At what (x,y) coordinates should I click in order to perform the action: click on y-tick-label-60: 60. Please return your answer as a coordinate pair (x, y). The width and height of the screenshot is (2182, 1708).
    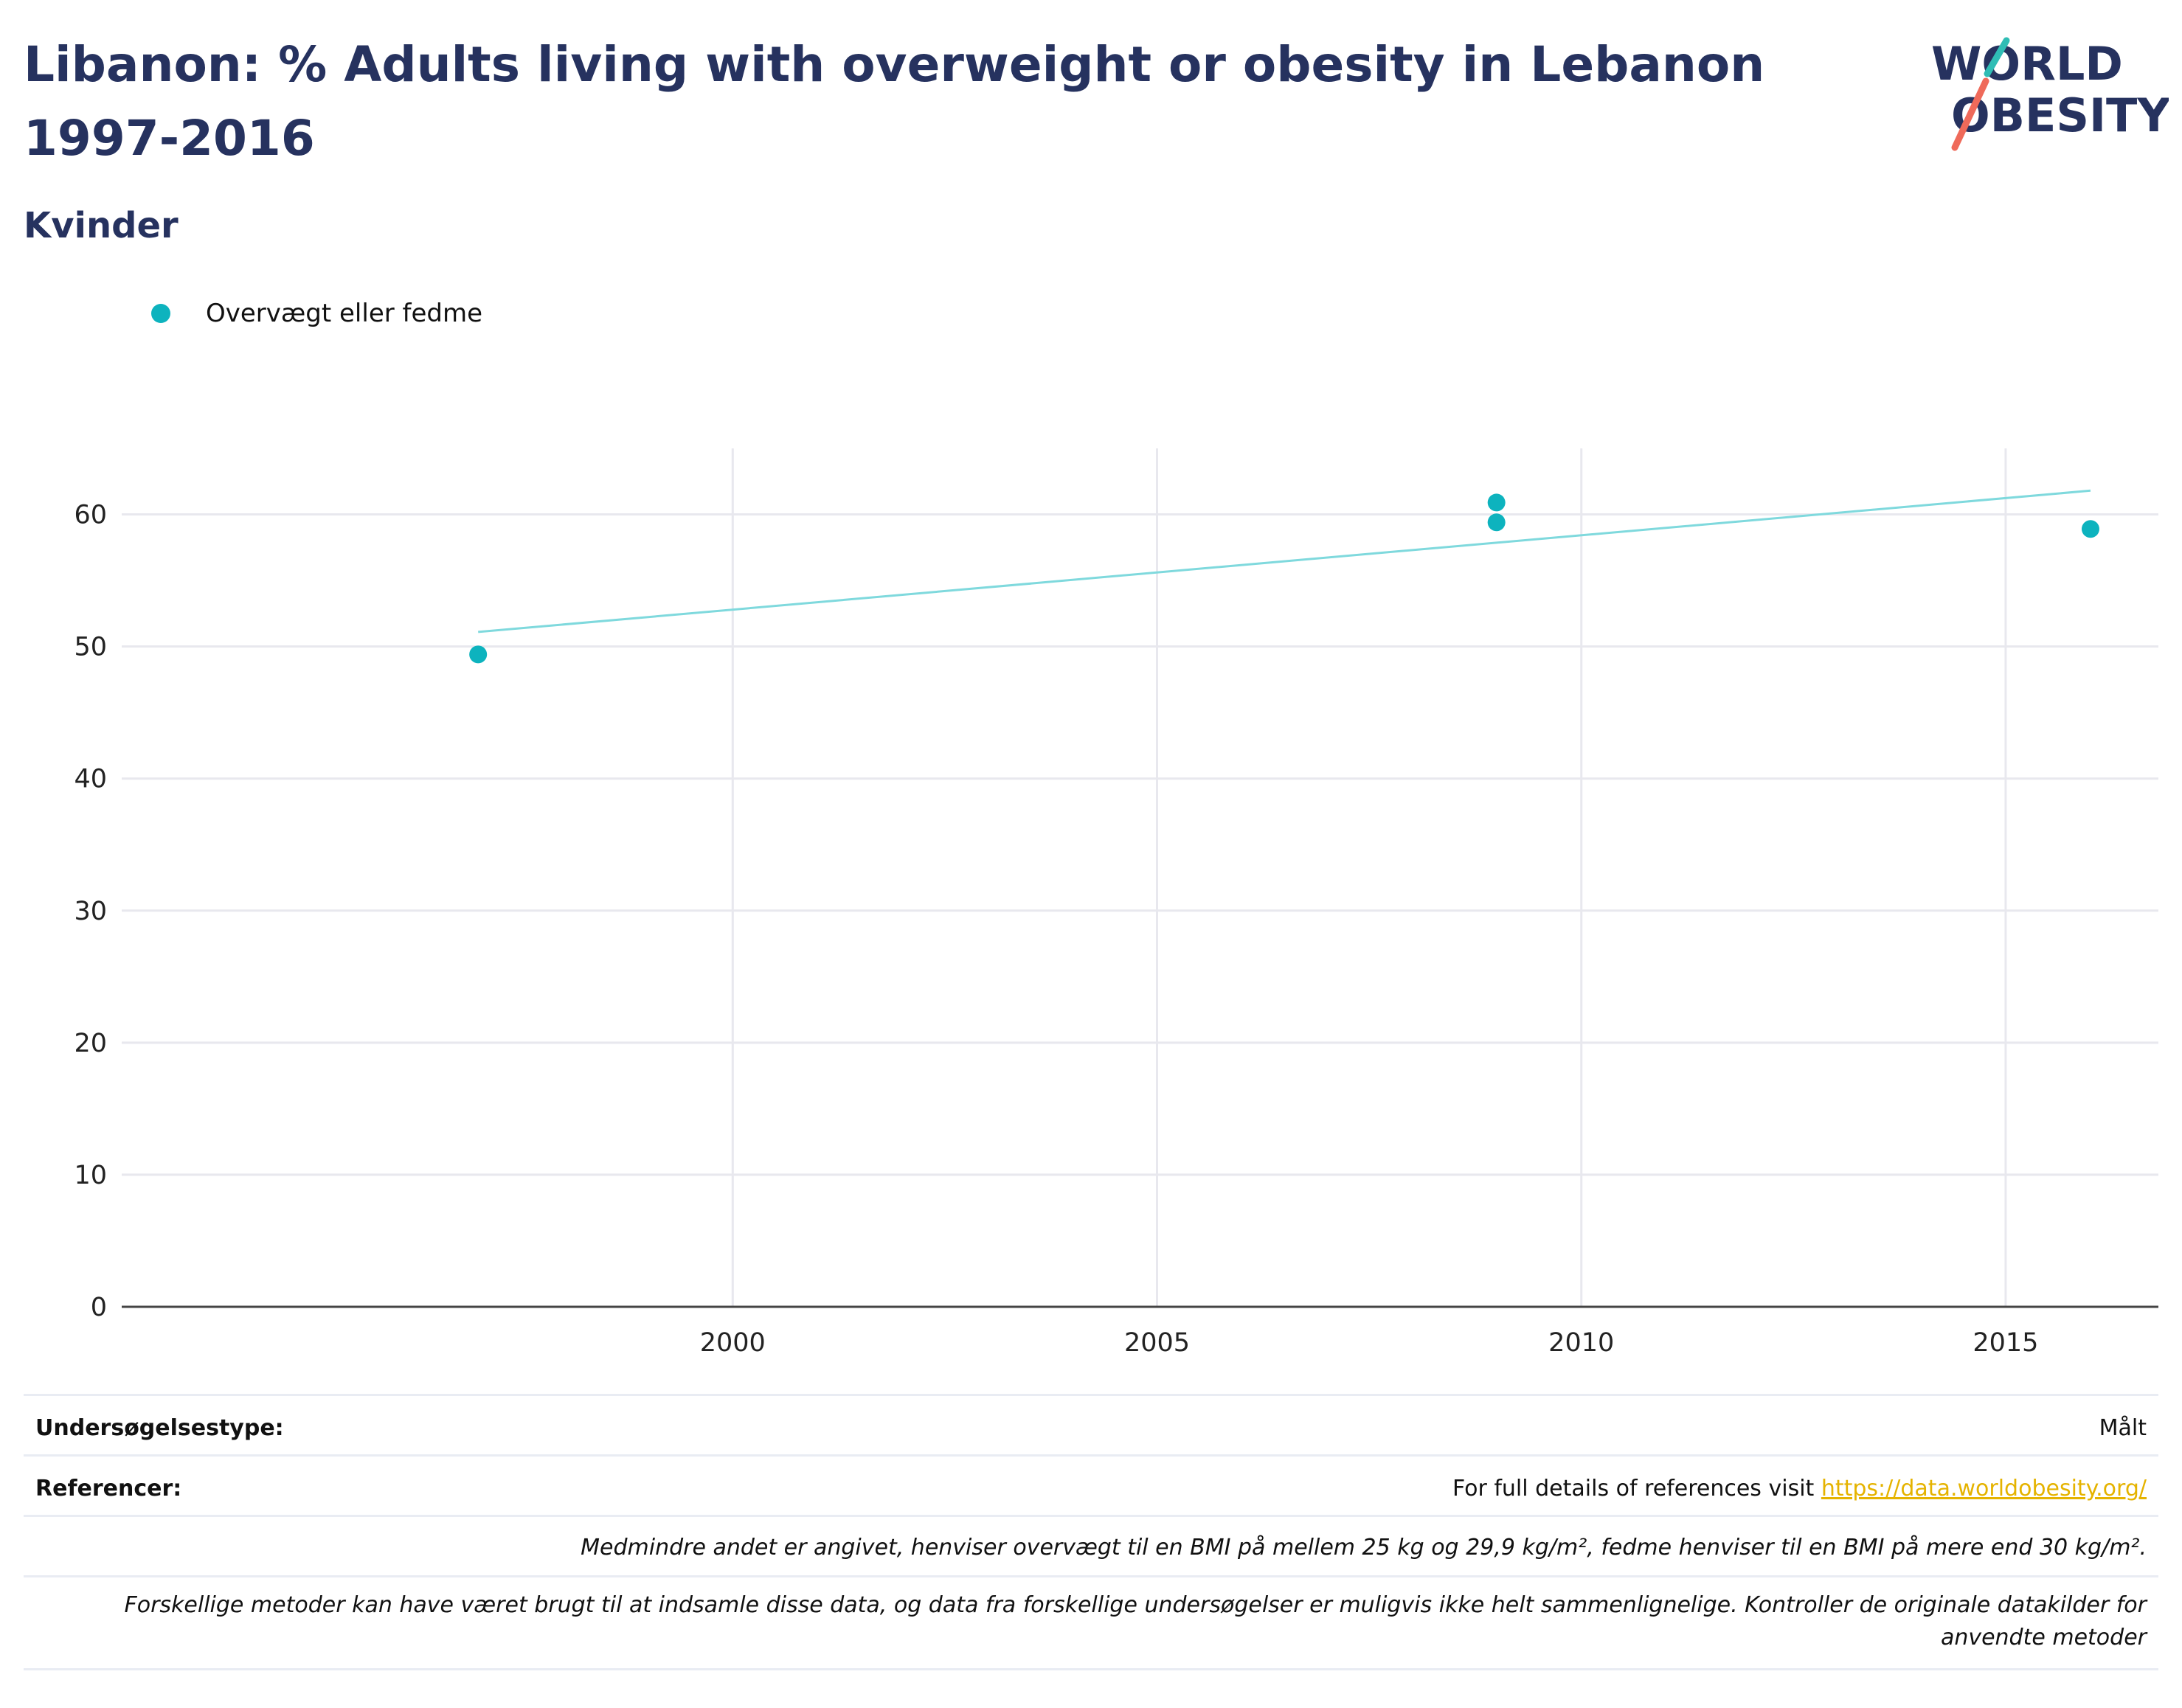
    Looking at the image, I should click on (90, 515).